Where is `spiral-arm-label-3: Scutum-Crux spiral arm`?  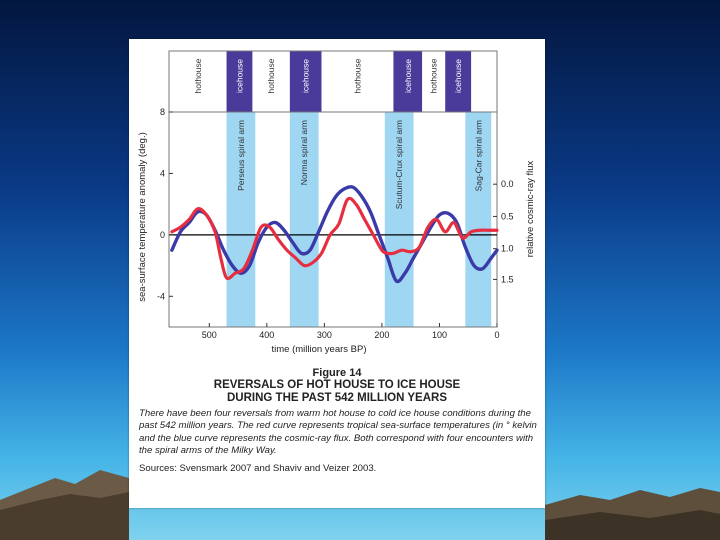 spiral-arm-label-3: Scutum-Crux spiral arm is located at coordinates (399, 164).